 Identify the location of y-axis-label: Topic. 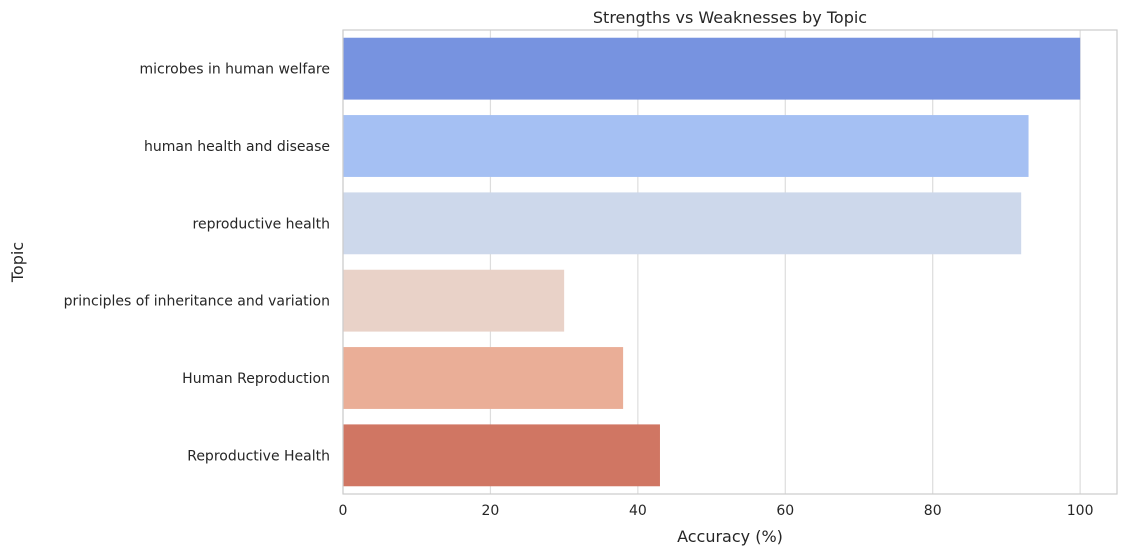
(17, 262).